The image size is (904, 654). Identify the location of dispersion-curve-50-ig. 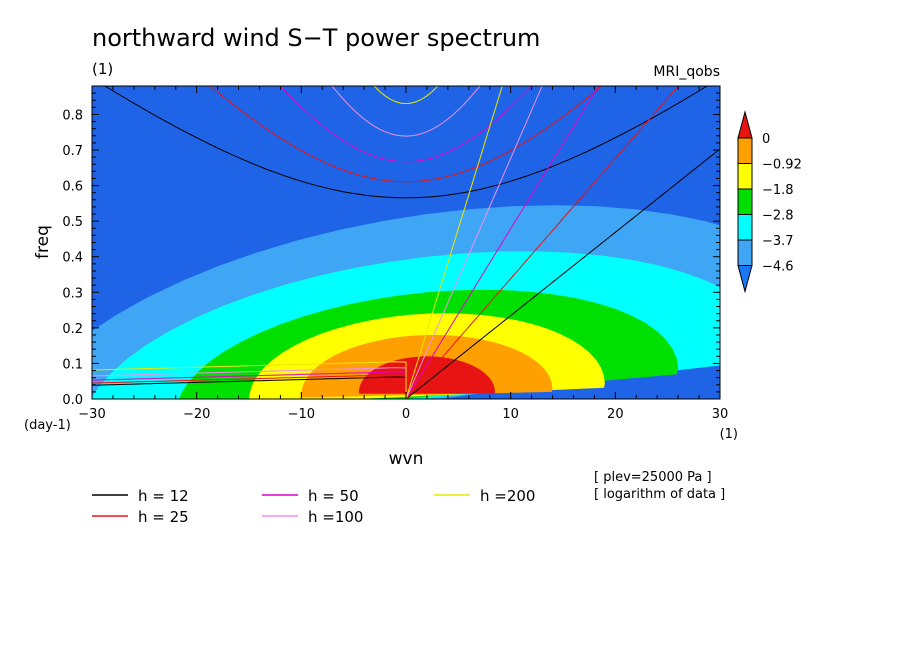
(406, 124).